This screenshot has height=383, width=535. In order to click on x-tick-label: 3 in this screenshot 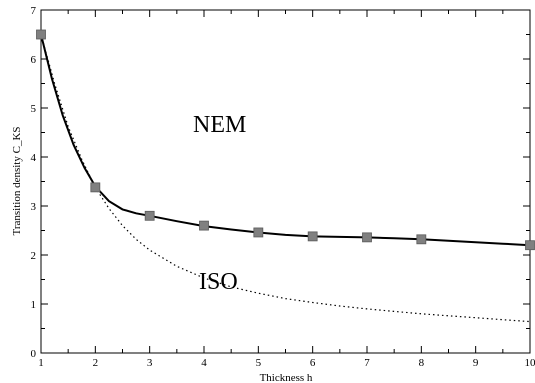, I will do `click(150, 363)`.